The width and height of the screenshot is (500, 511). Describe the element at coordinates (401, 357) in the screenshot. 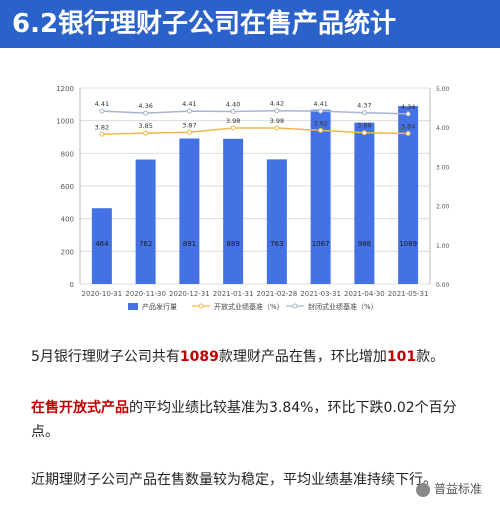

I see `p1-increase: 101` at that location.